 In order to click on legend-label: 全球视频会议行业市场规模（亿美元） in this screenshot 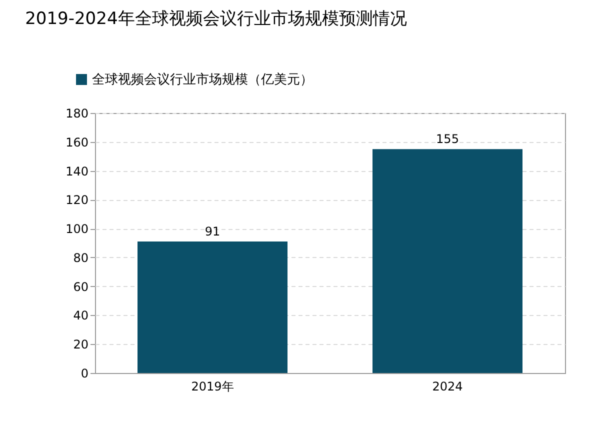, I will do `click(202, 80)`.